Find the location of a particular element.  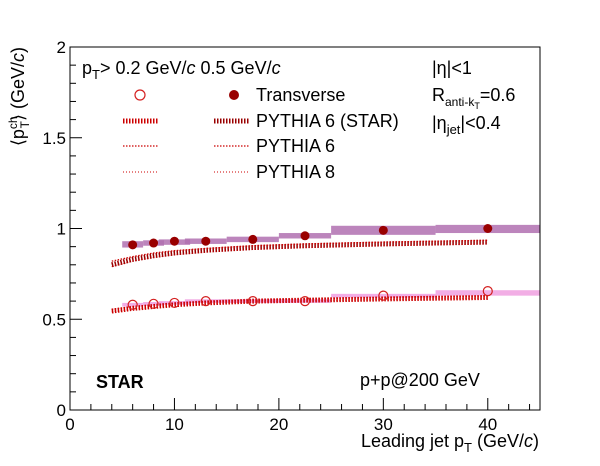

y-tick-label: 1 is located at coordinates (61, 229).